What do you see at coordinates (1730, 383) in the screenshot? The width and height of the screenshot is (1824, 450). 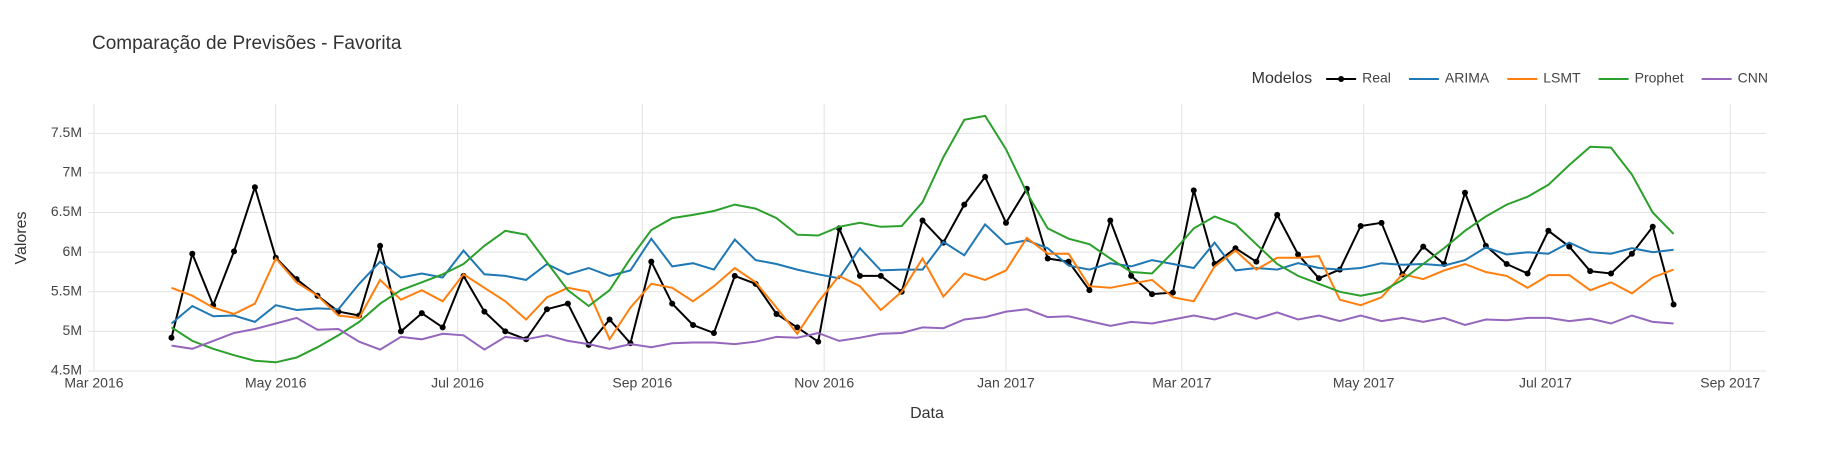 I see `x-tick-label: Sep 2017` at bounding box center [1730, 383].